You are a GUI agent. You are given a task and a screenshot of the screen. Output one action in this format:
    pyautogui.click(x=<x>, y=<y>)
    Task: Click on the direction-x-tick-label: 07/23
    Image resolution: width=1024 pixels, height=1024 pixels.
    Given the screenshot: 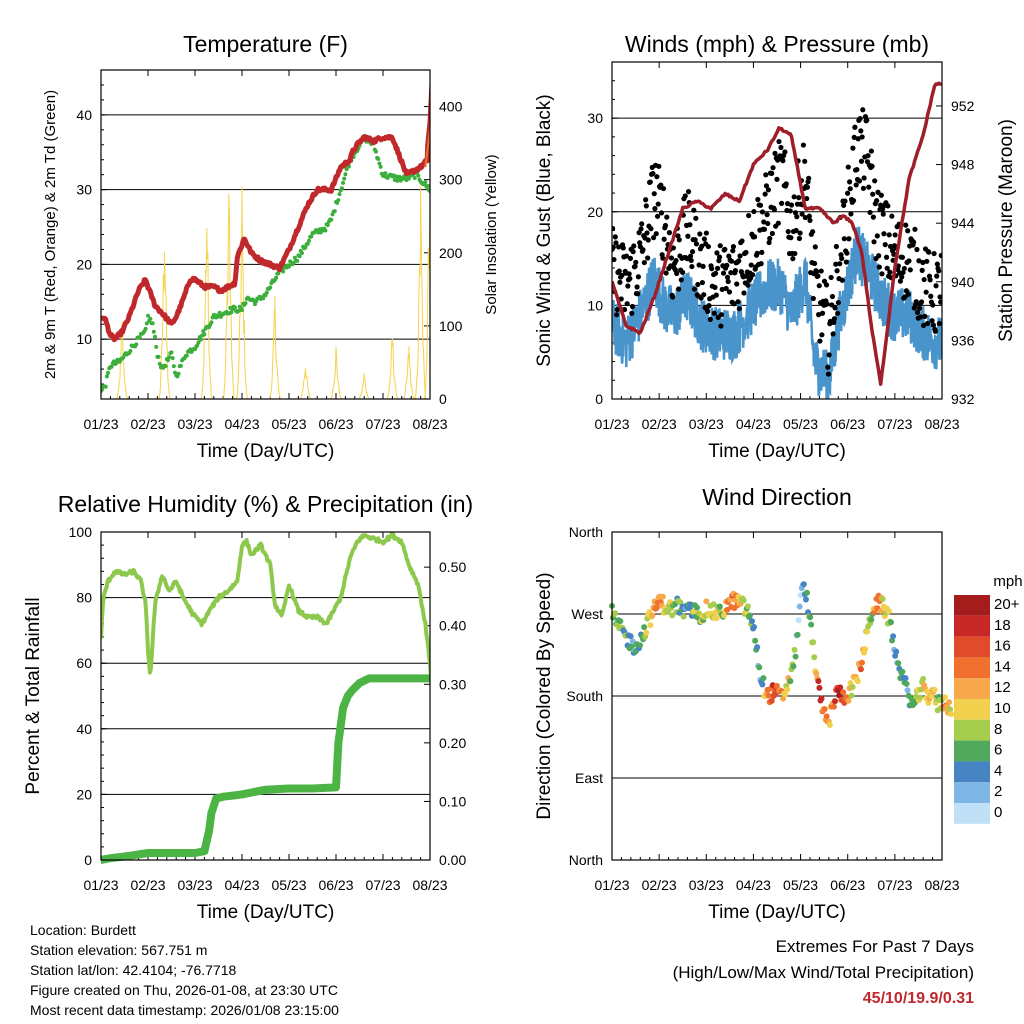 What is the action you would take?
    pyautogui.click(x=894, y=885)
    